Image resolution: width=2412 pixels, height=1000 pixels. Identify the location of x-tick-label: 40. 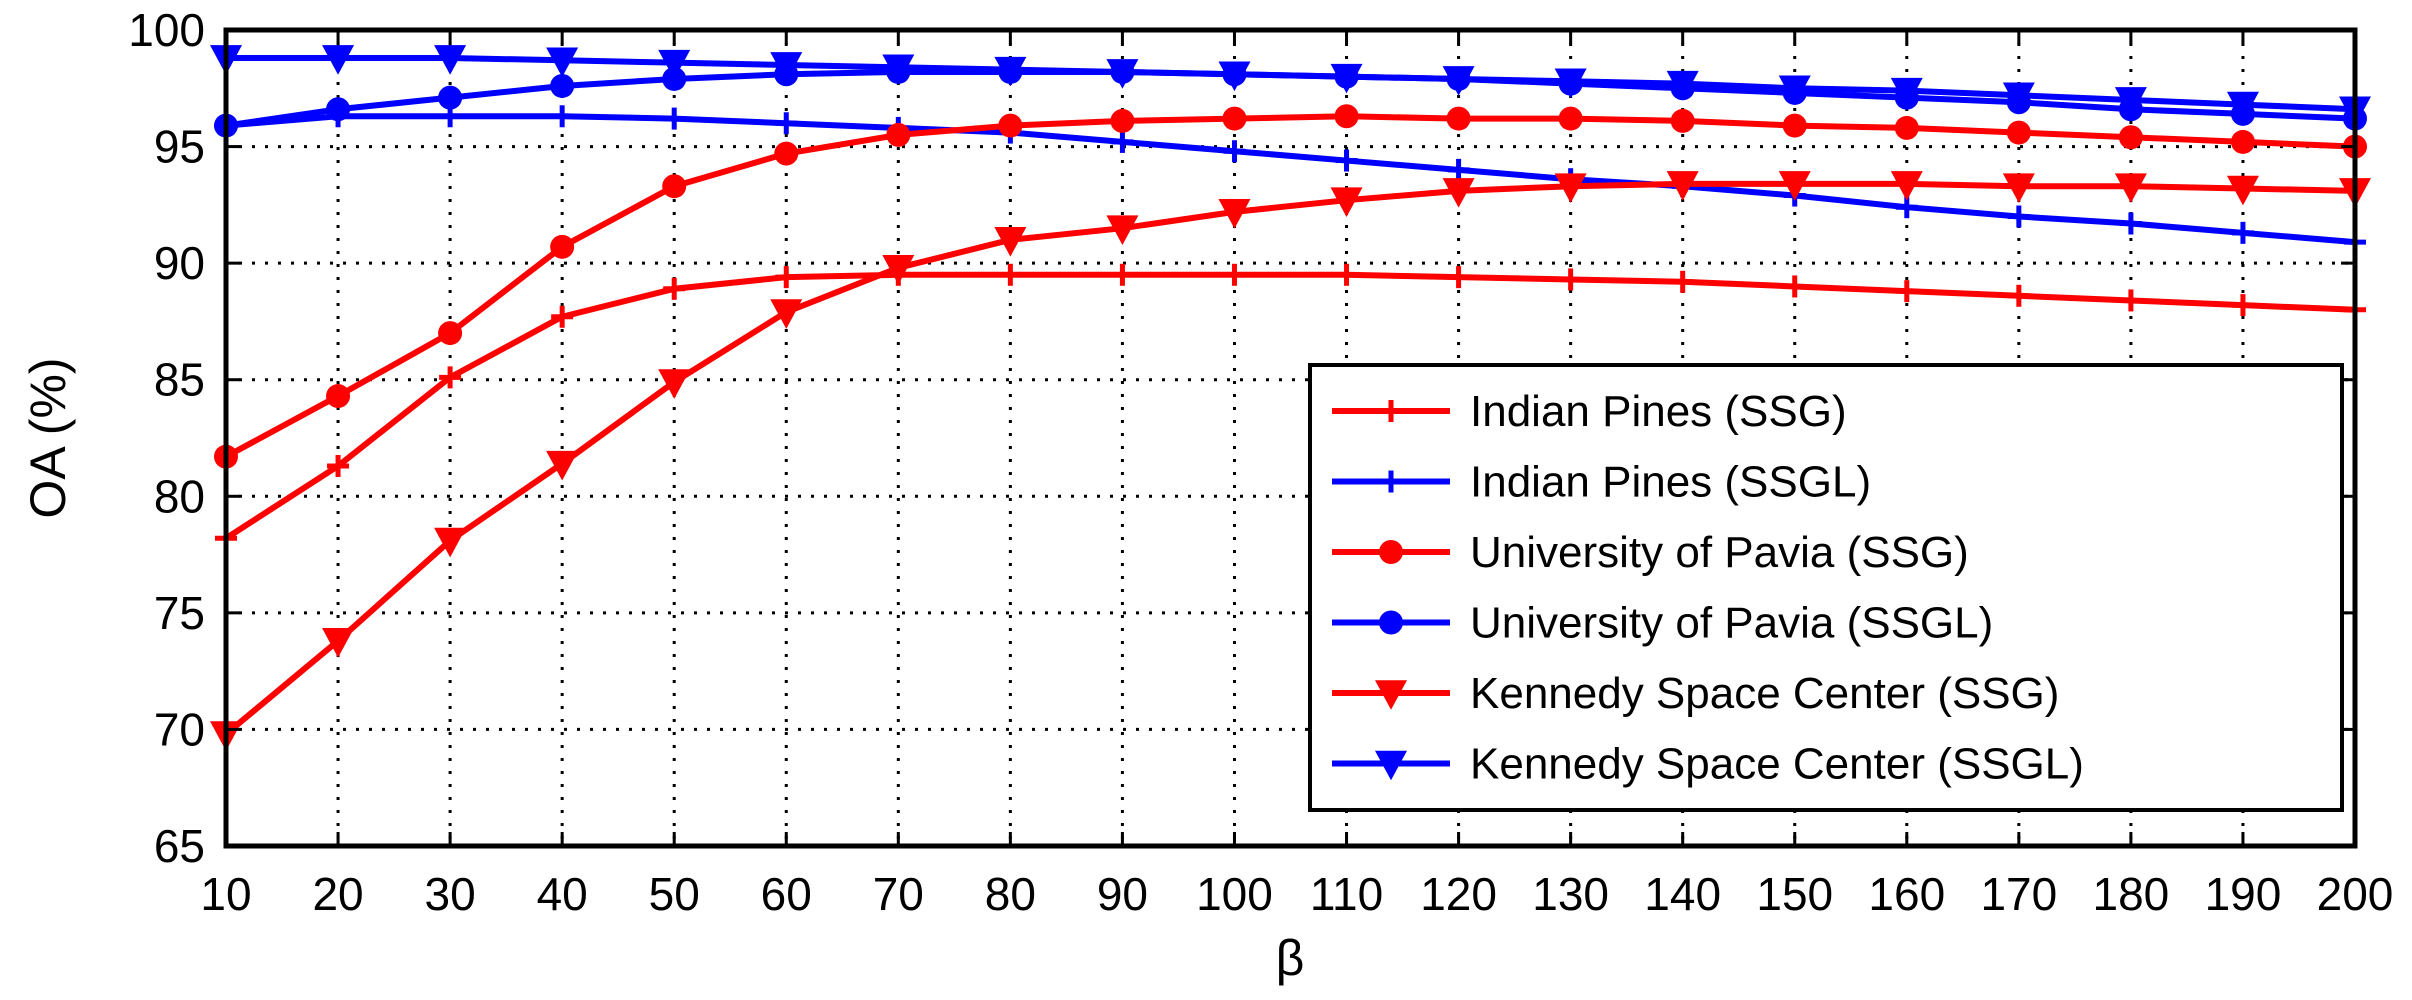
(562, 894).